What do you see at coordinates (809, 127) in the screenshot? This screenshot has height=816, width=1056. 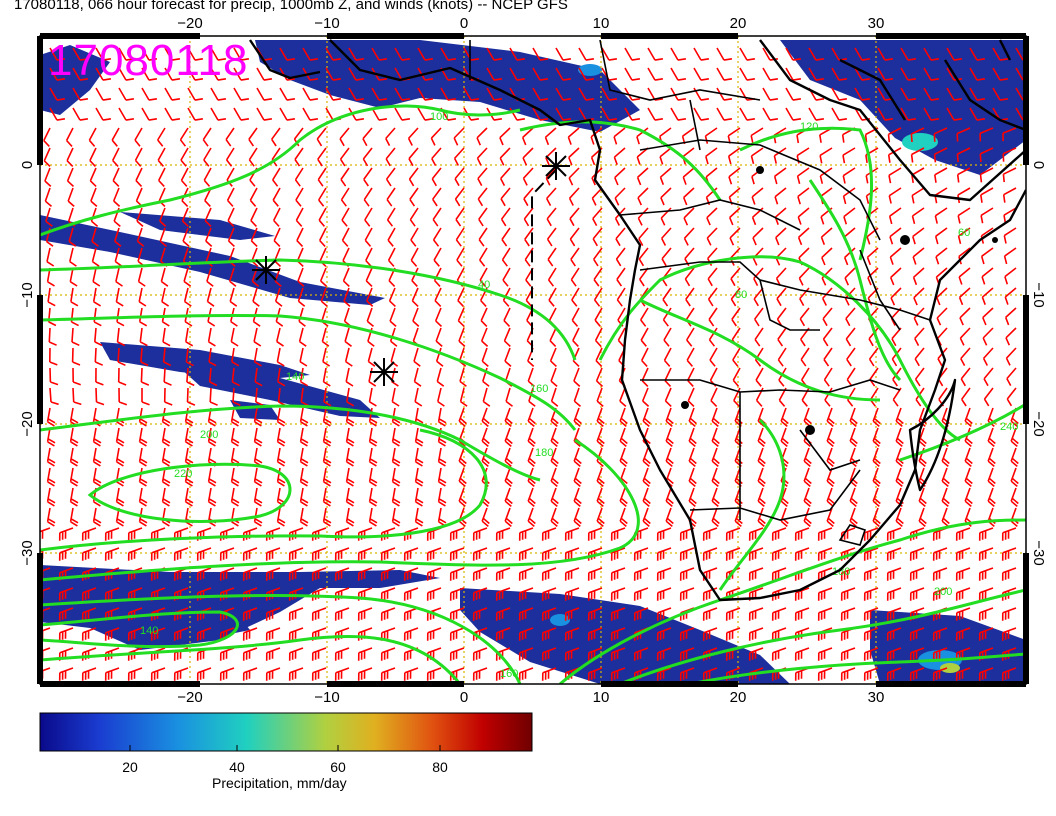 I see `svg-text: 120` at bounding box center [809, 127].